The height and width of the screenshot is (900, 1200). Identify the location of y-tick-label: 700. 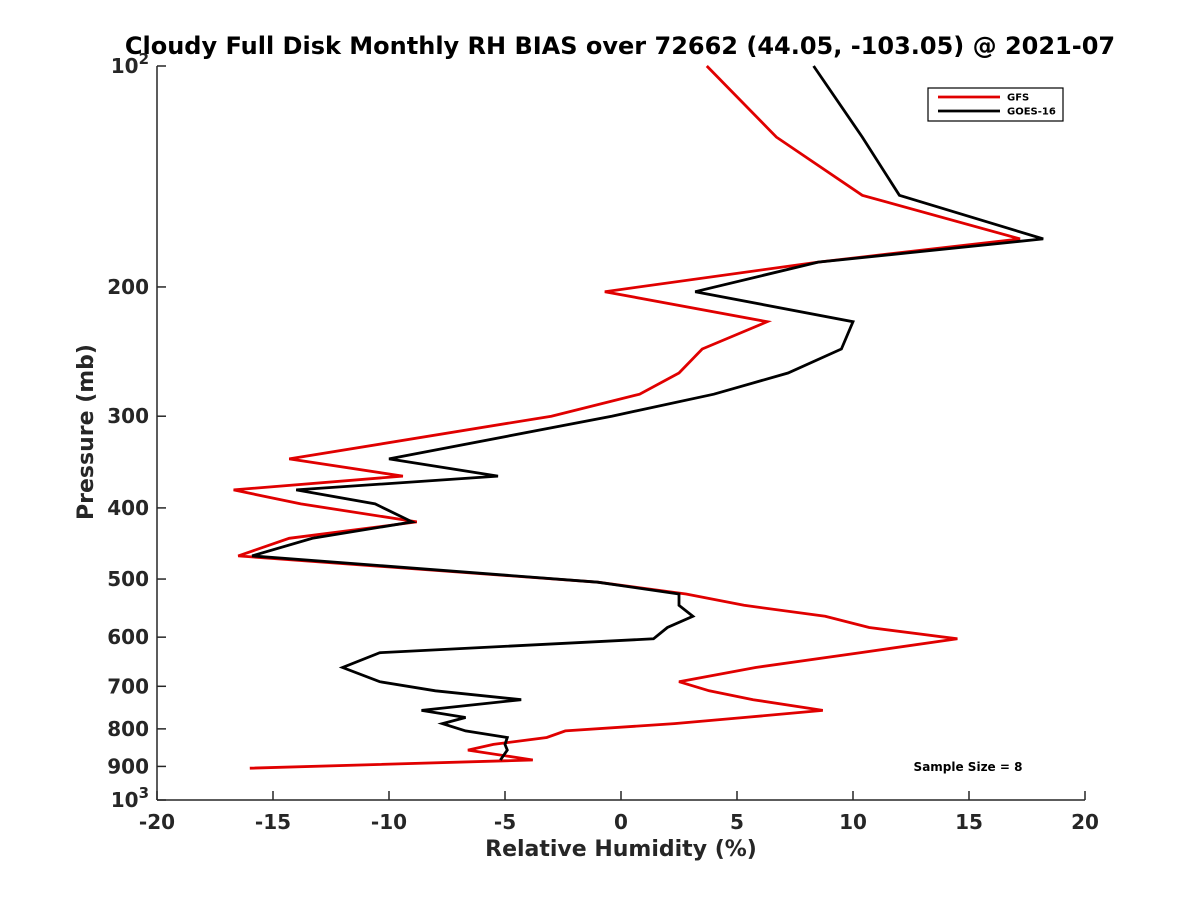
(128, 686).